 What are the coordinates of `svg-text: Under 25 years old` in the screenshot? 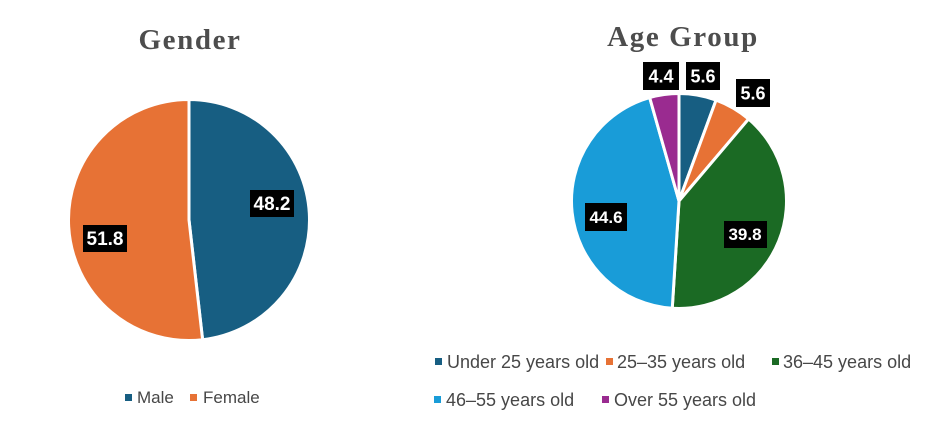 It's located at (523, 362).